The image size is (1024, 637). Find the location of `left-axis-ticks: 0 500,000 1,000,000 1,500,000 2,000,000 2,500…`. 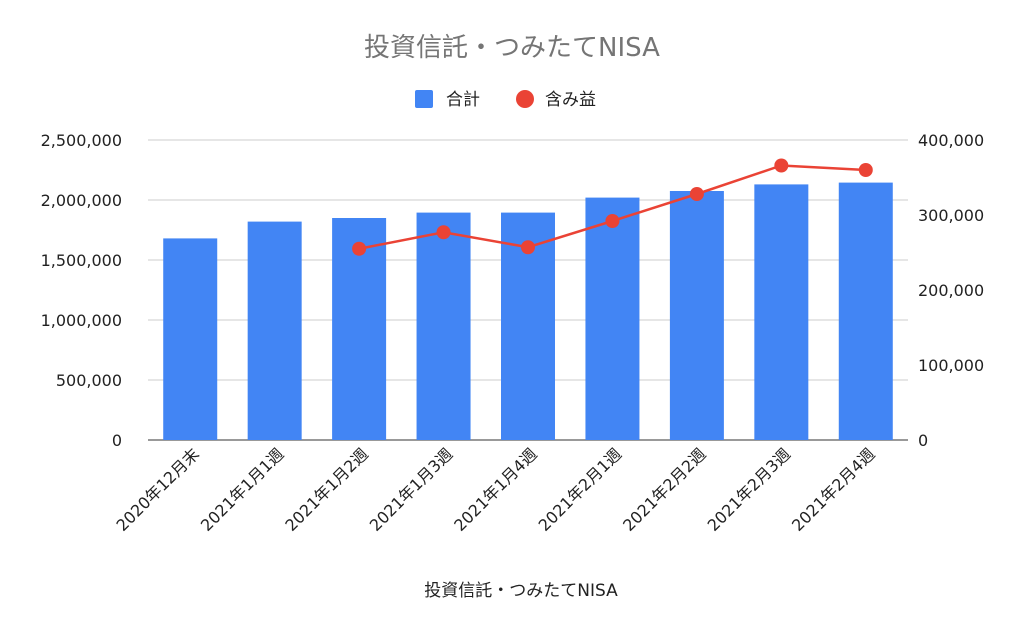

left-axis-ticks: 0 500,000 1,000,000 1,500,000 2,000,000 2,500… is located at coordinates (81, 290).